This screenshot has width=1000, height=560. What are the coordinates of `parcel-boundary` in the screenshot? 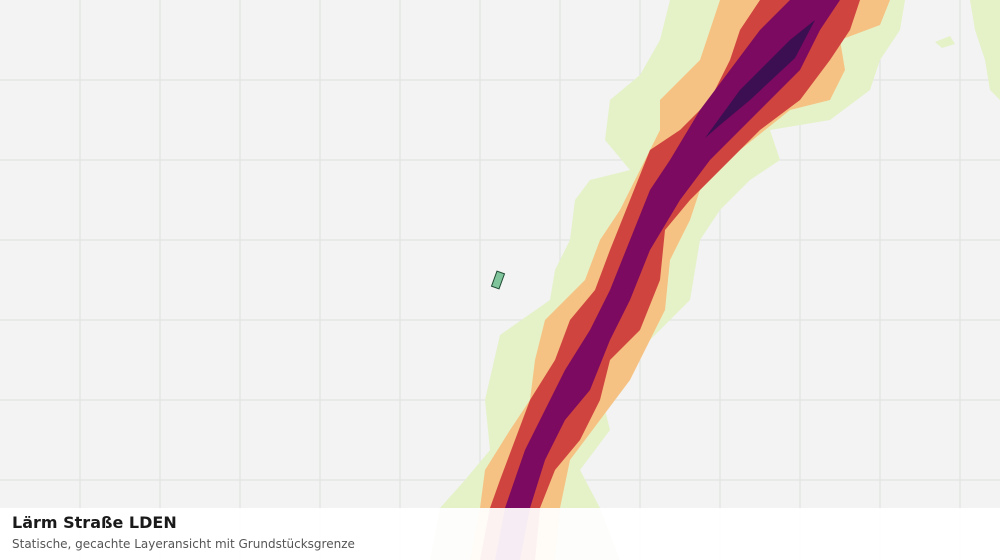 It's located at (498, 280).